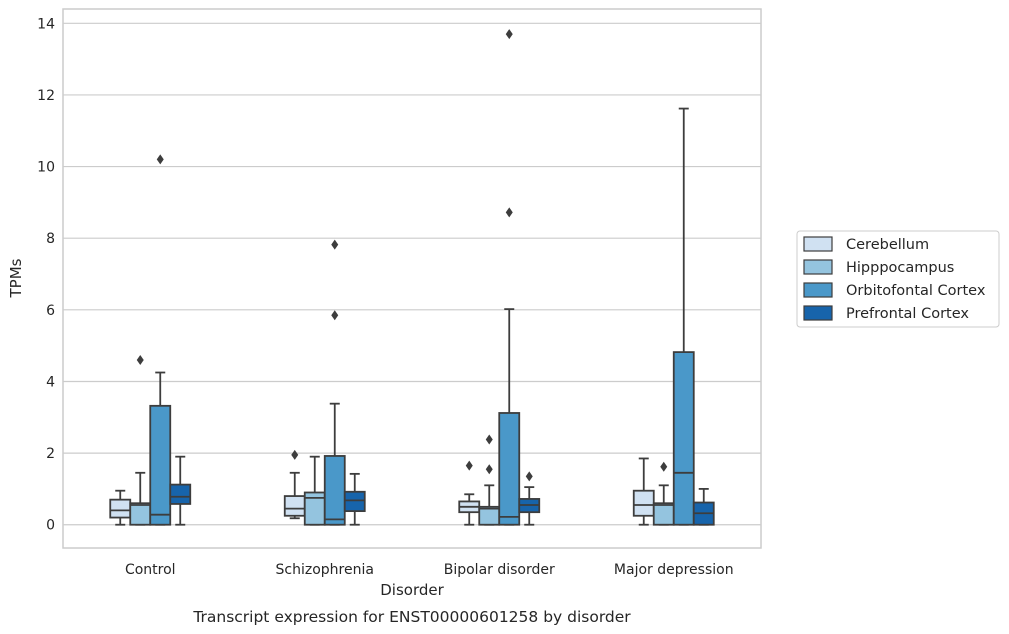 The height and width of the screenshot is (634, 1009). What do you see at coordinates (50, 382) in the screenshot?
I see `y-tick-label: 4` at bounding box center [50, 382].